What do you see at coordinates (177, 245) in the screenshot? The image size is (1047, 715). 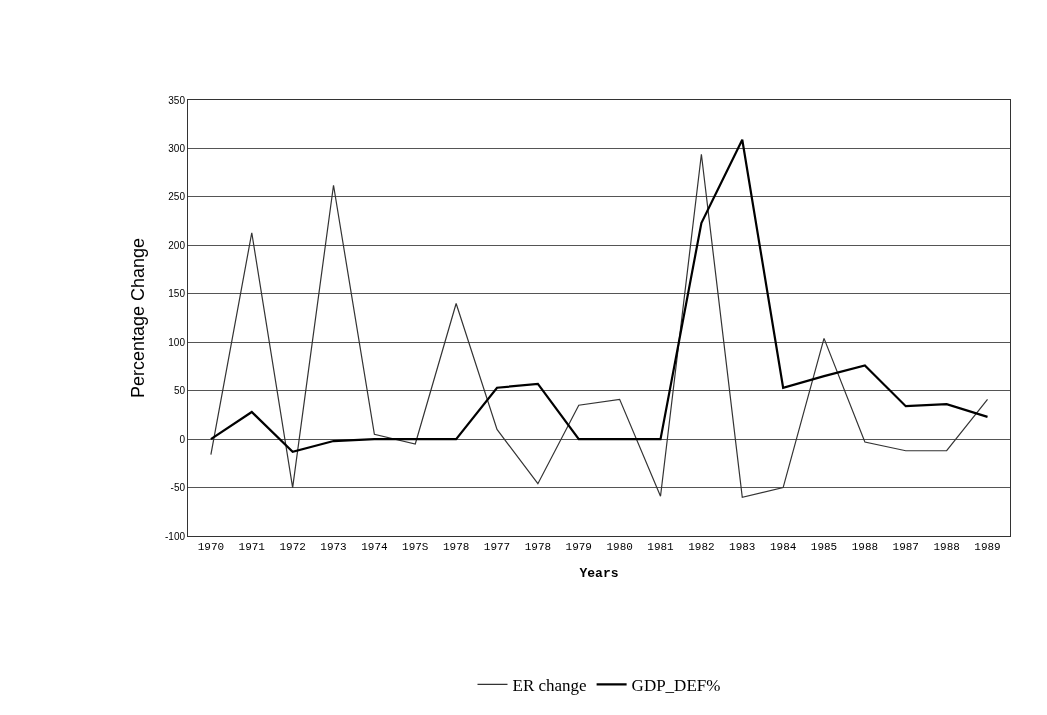 I see `y-tick-label: 200` at bounding box center [177, 245].